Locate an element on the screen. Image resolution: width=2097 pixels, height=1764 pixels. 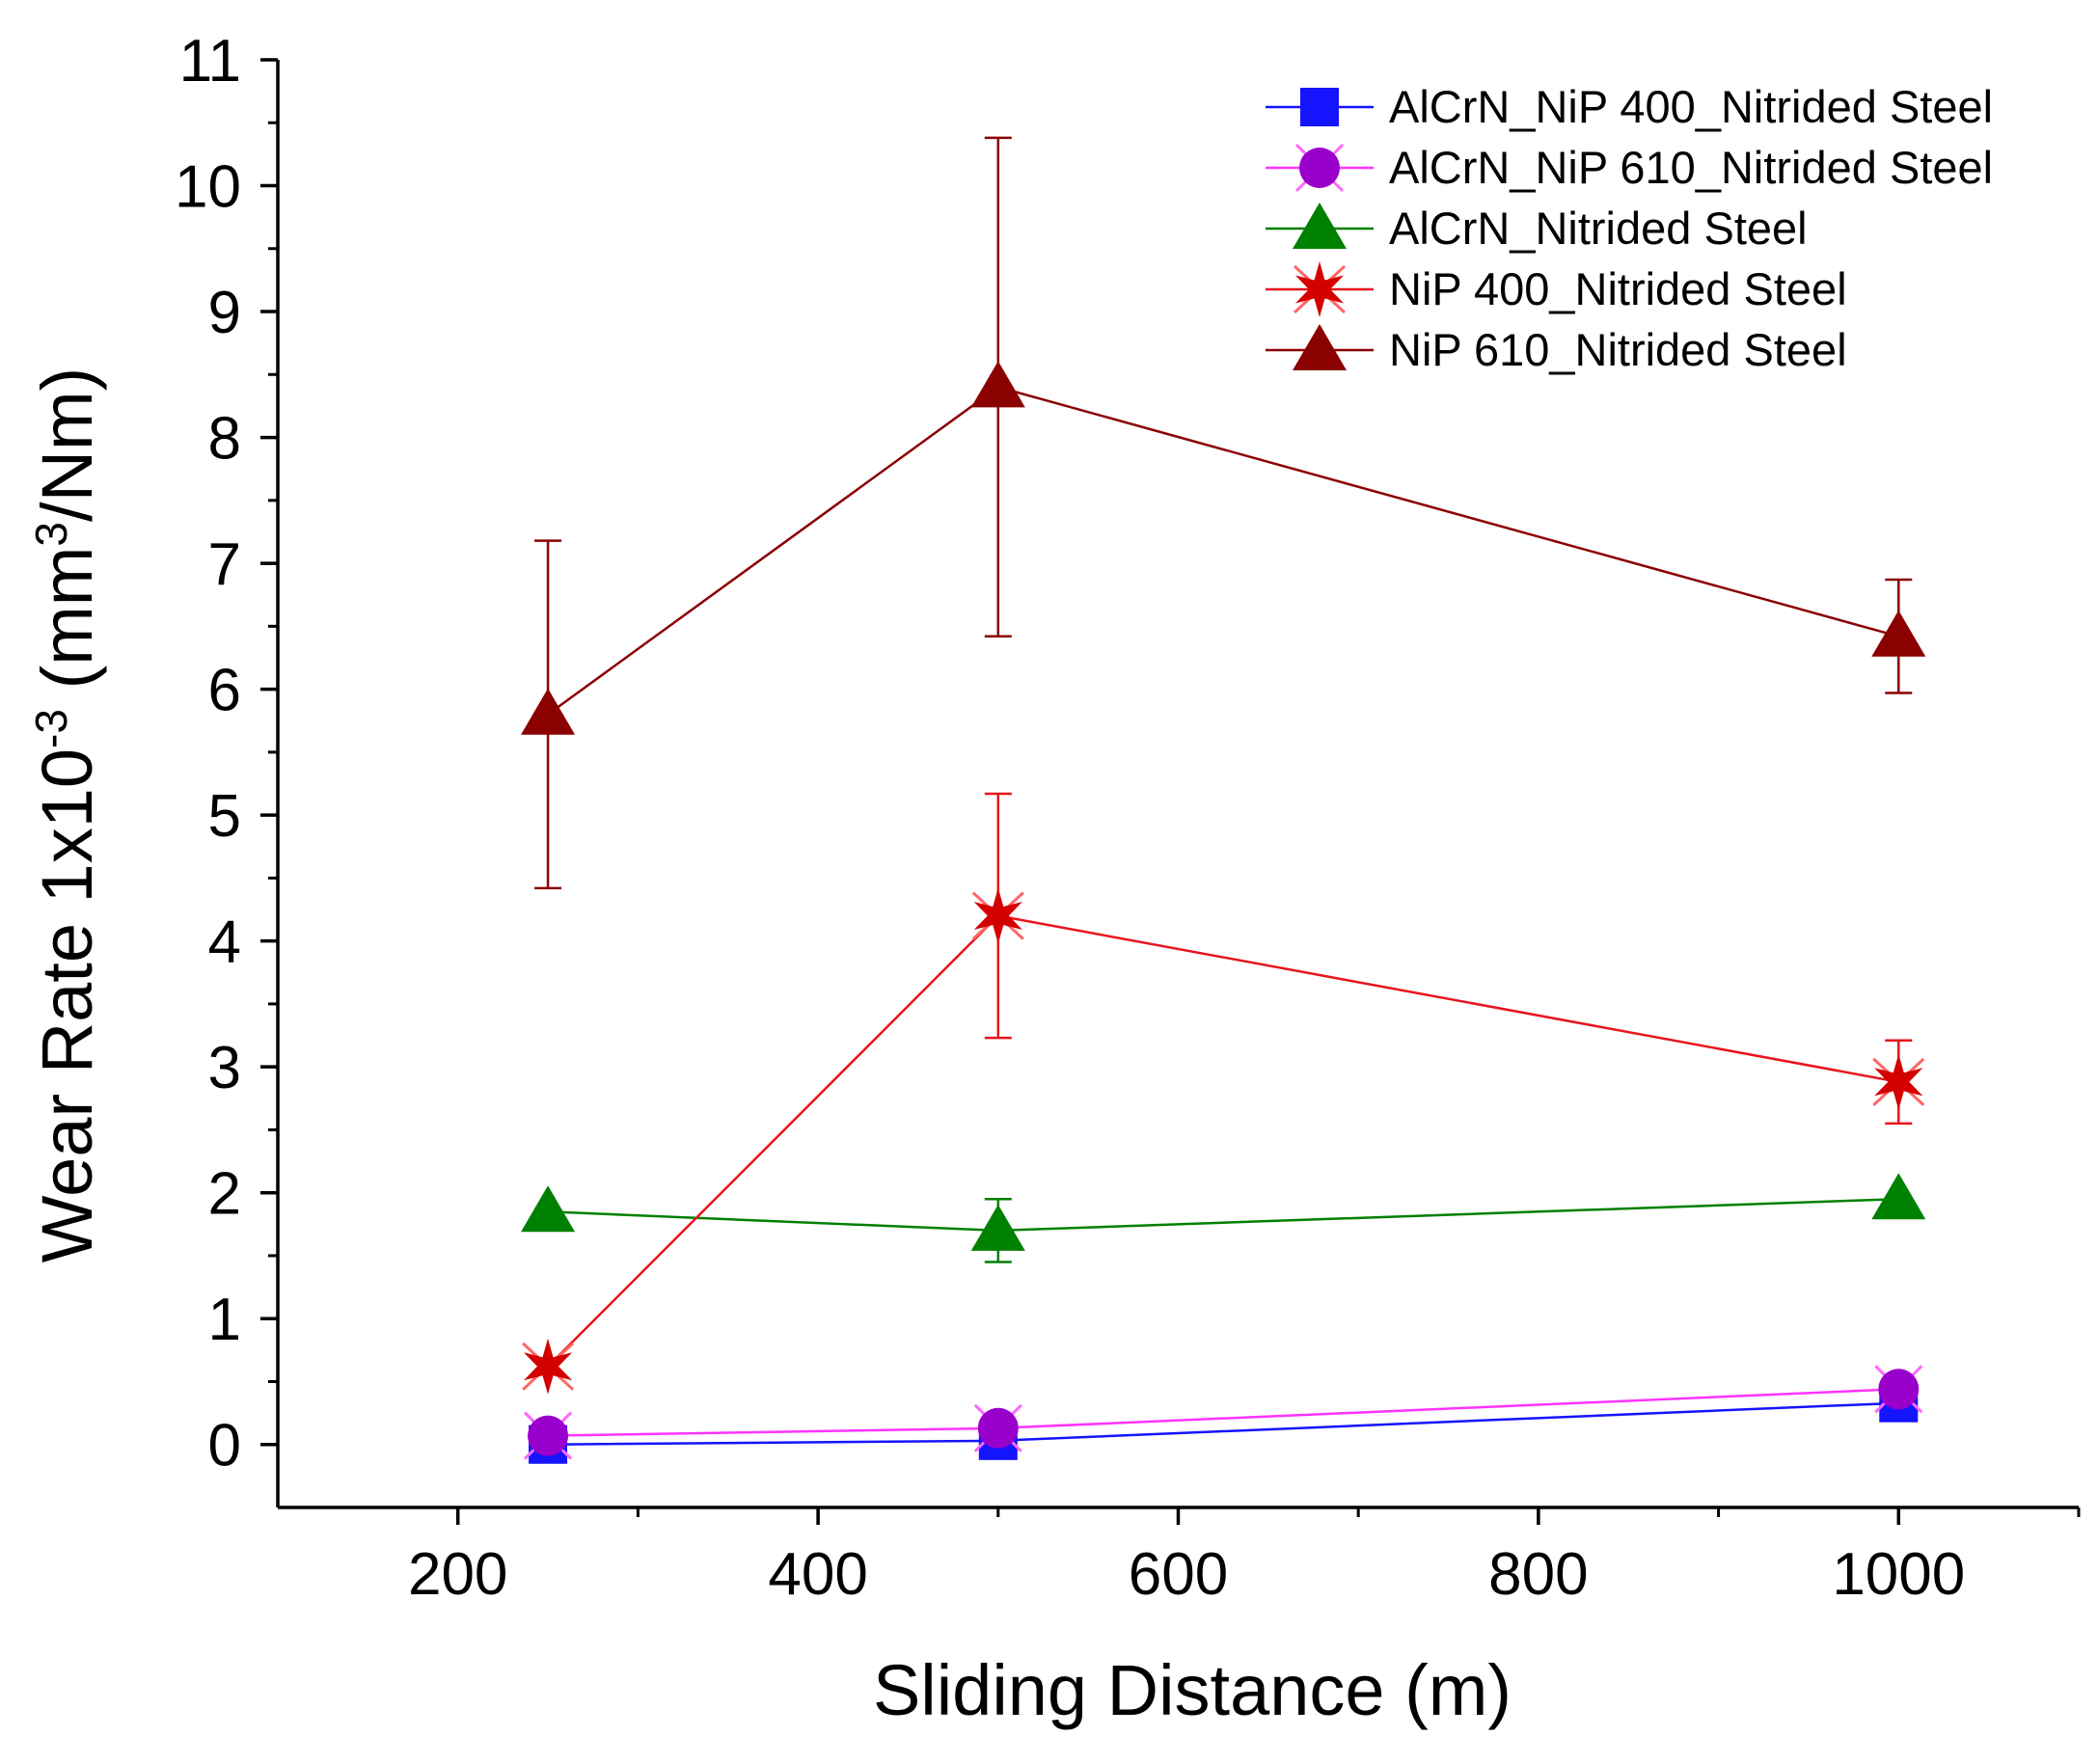
y-tick-label: 7 is located at coordinates (224, 565).